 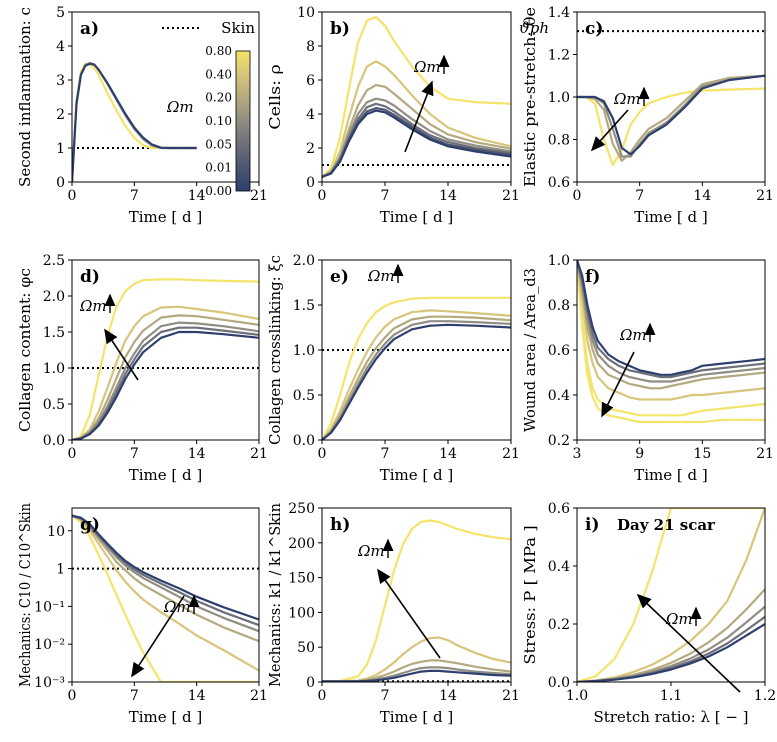 What do you see at coordinates (592, 525) in the screenshot?
I see `panel-label: i)` at bounding box center [592, 525].